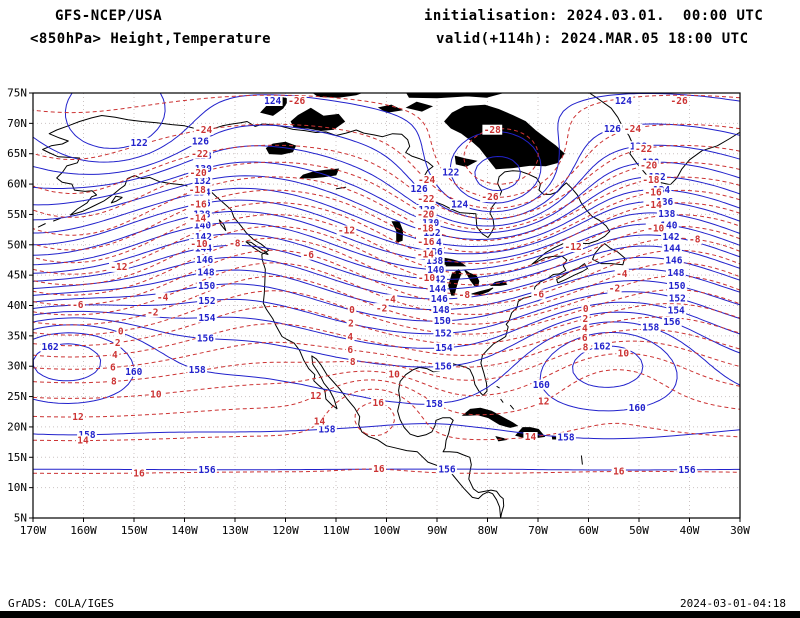 This screenshot has width=800, height=618. I want to click on init-time-label: initialisation: 2024.03.01. 00:00 UTC, so click(594, 16).